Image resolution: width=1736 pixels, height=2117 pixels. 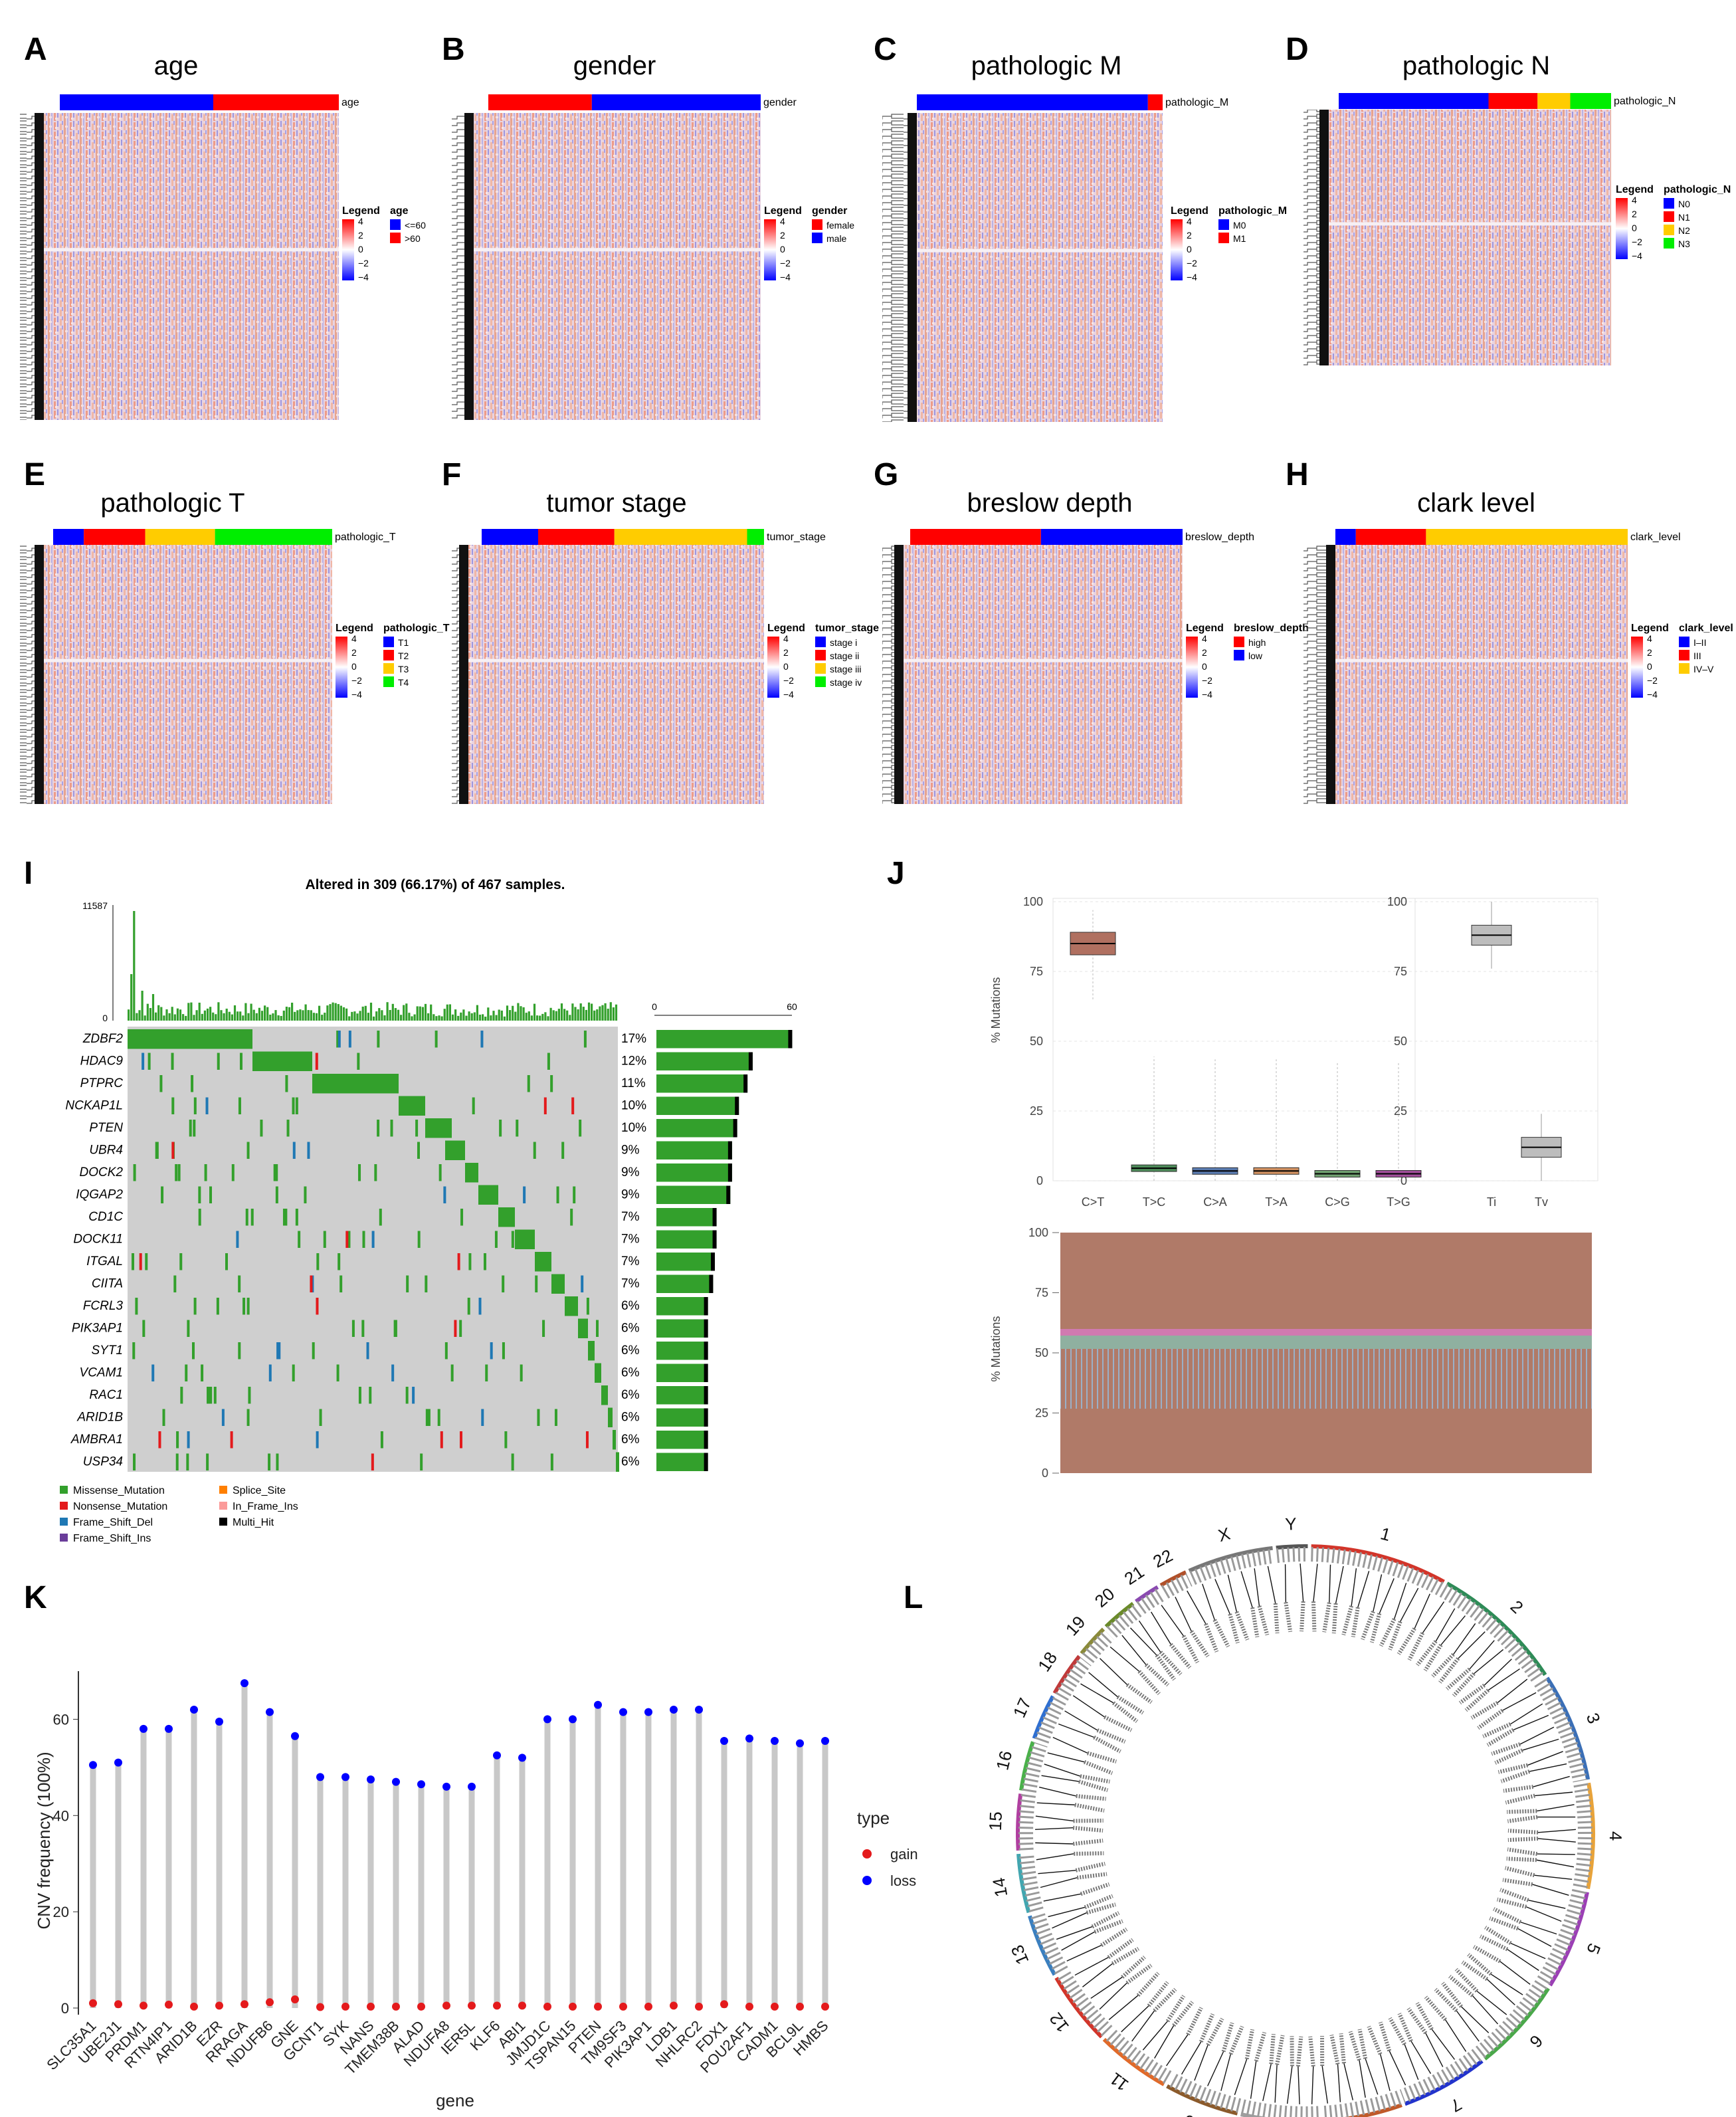 I want to click on heatmap-legend: Legend pathologic_M 4 2 0 −2 −4 M0 M1, so click(x=1229, y=244).